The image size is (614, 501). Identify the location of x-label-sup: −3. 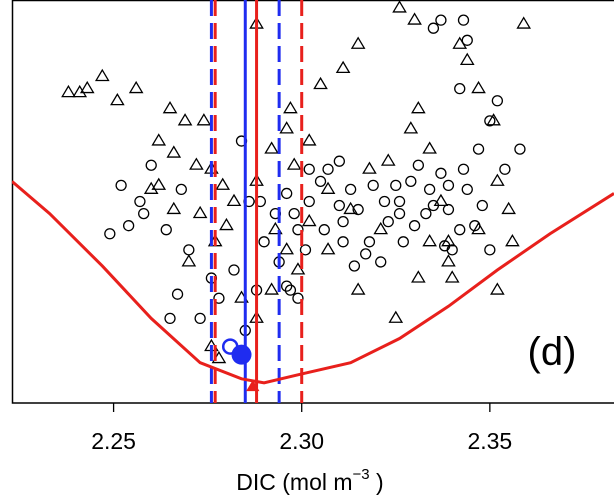
(361, 474).